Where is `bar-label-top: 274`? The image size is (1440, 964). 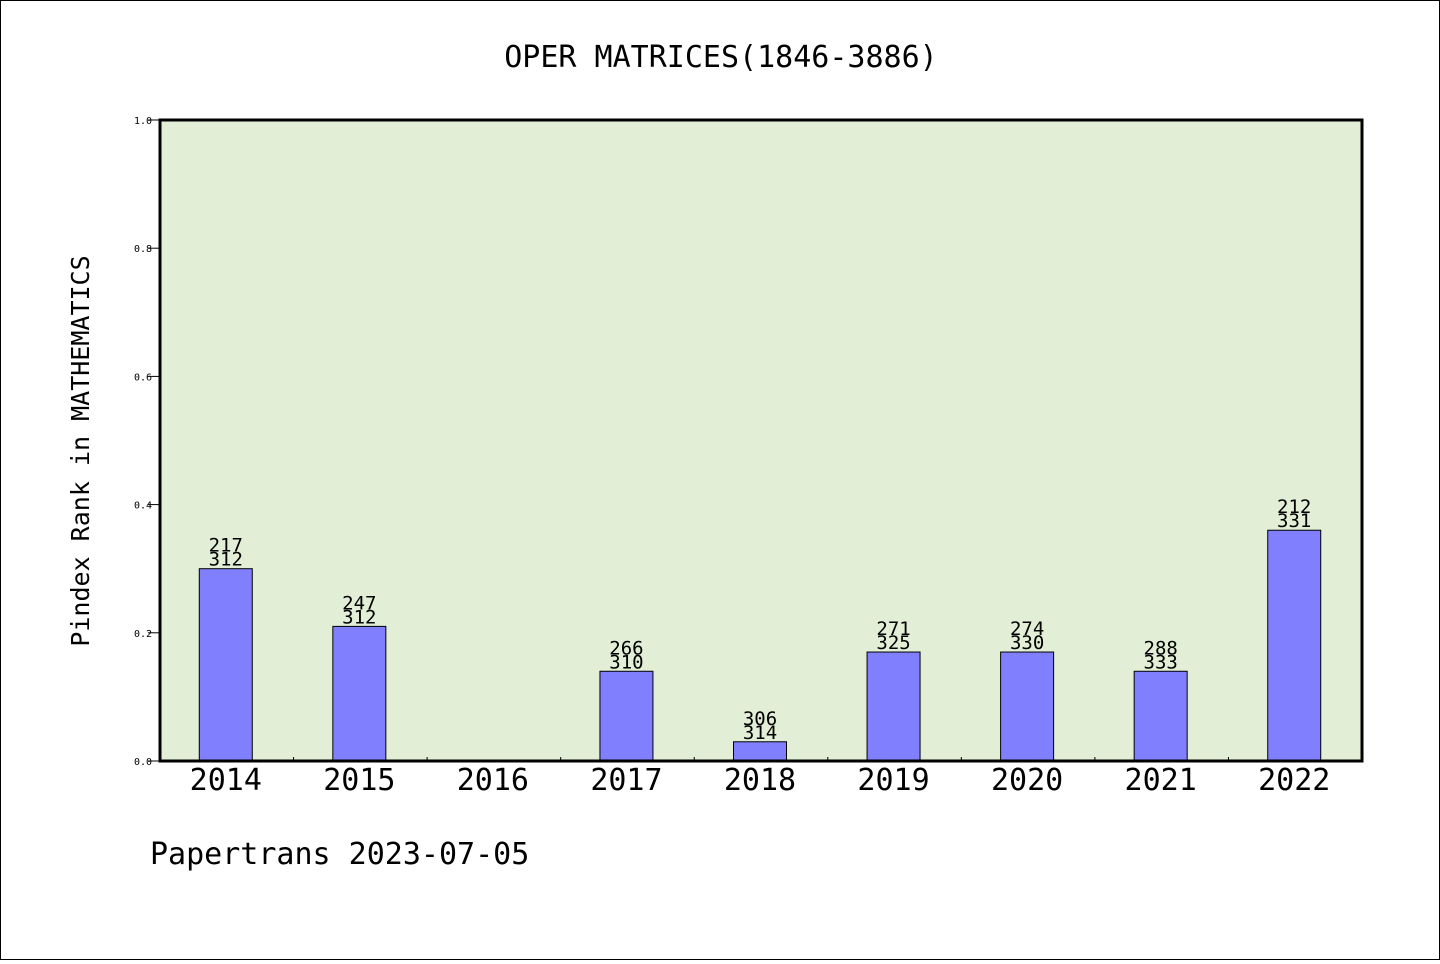 bar-label-top: 274 is located at coordinates (1027, 629).